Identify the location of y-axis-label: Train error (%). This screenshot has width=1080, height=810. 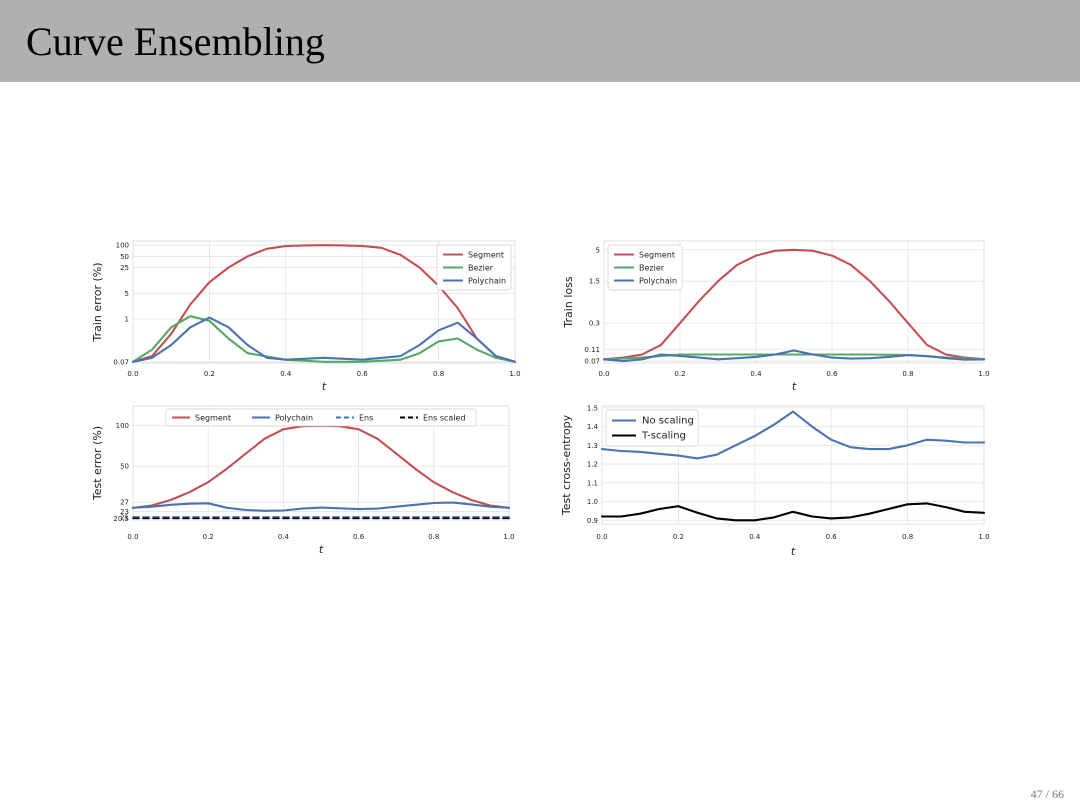
(97, 302).